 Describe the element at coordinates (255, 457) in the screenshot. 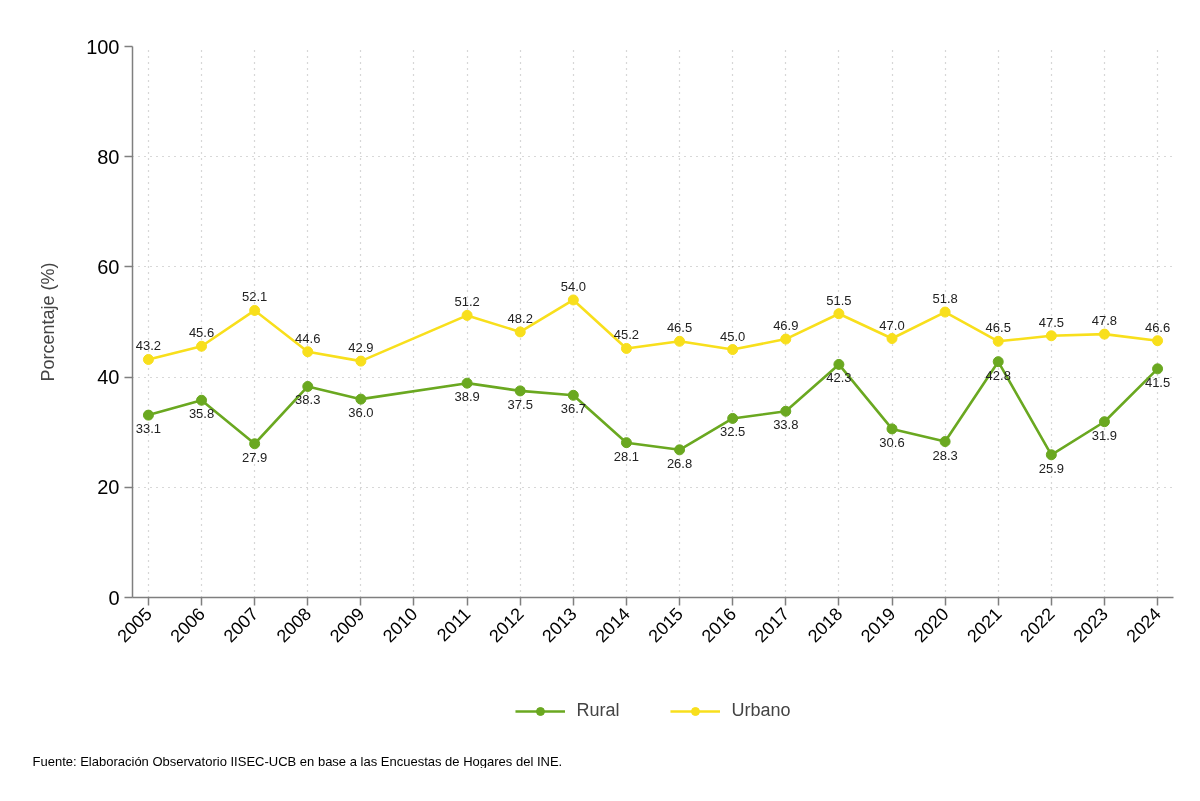

I see `data-label: 27.9` at that location.